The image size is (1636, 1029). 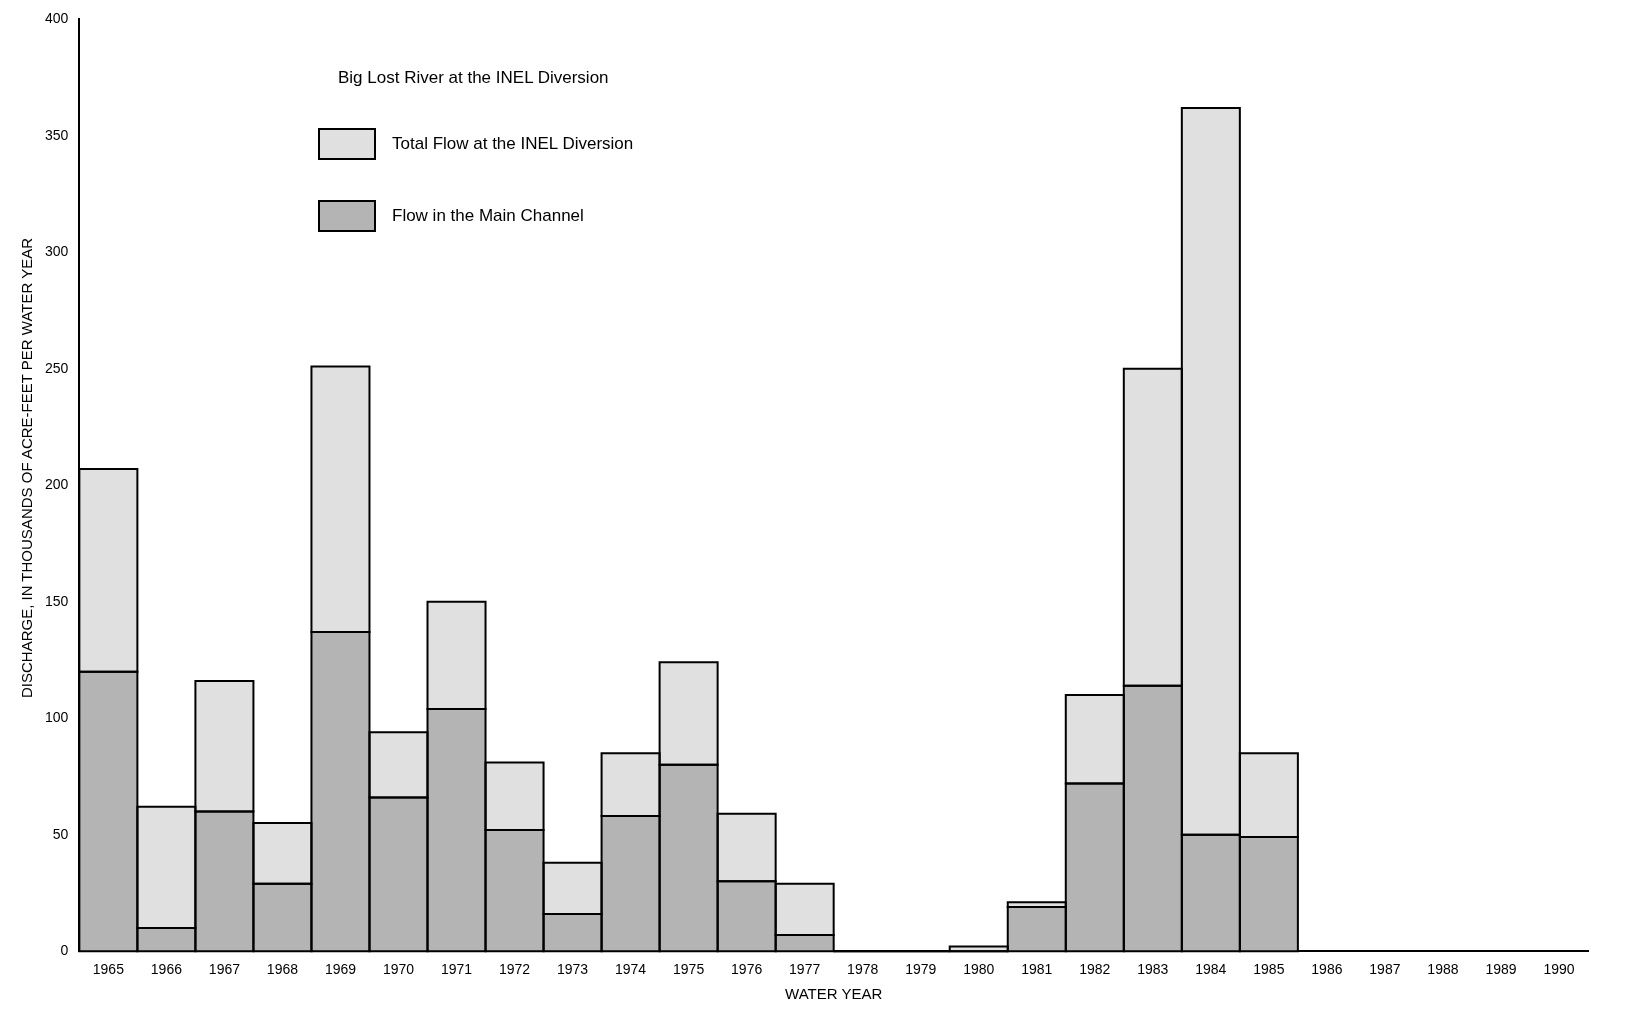 I want to click on y-tick-label: 0, so click(x=64, y=950).